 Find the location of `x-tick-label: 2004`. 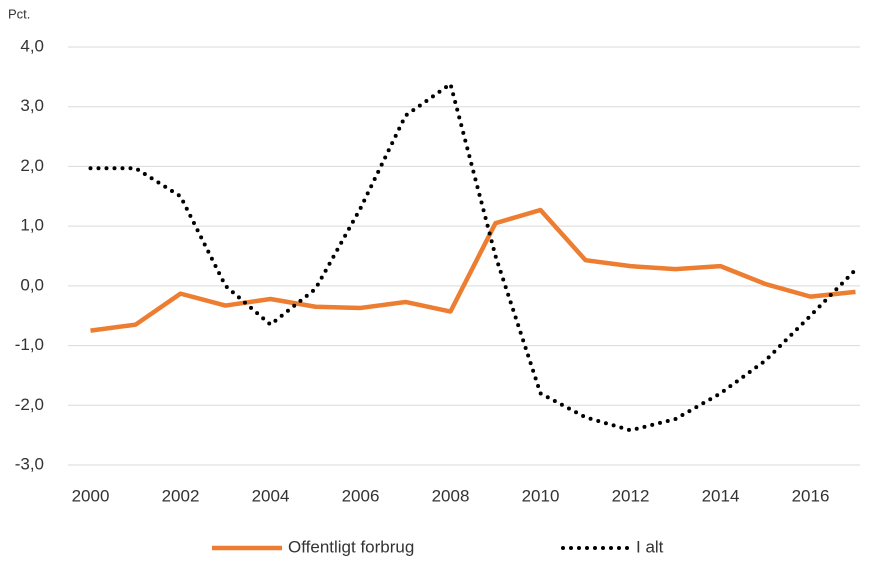

x-tick-label: 2004 is located at coordinates (271, 495).